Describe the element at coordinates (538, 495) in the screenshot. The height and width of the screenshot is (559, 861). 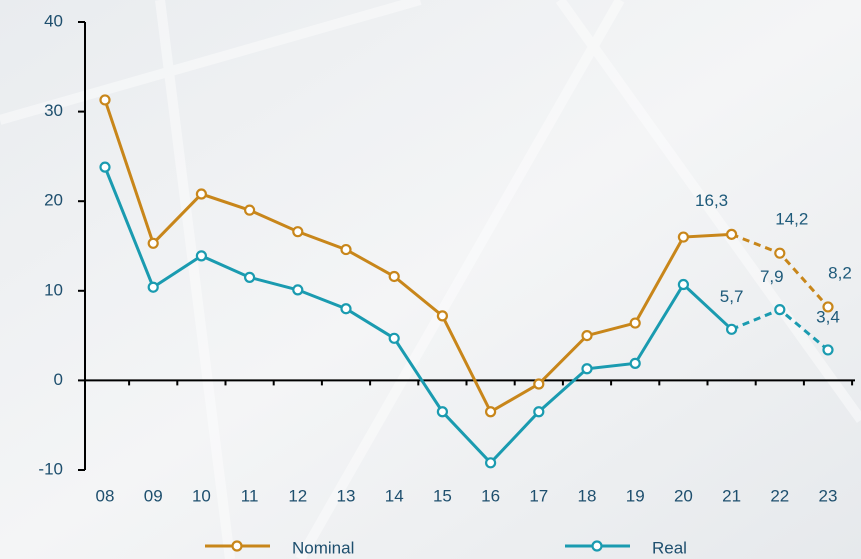
I see `x-tick-label: 17` at that location.